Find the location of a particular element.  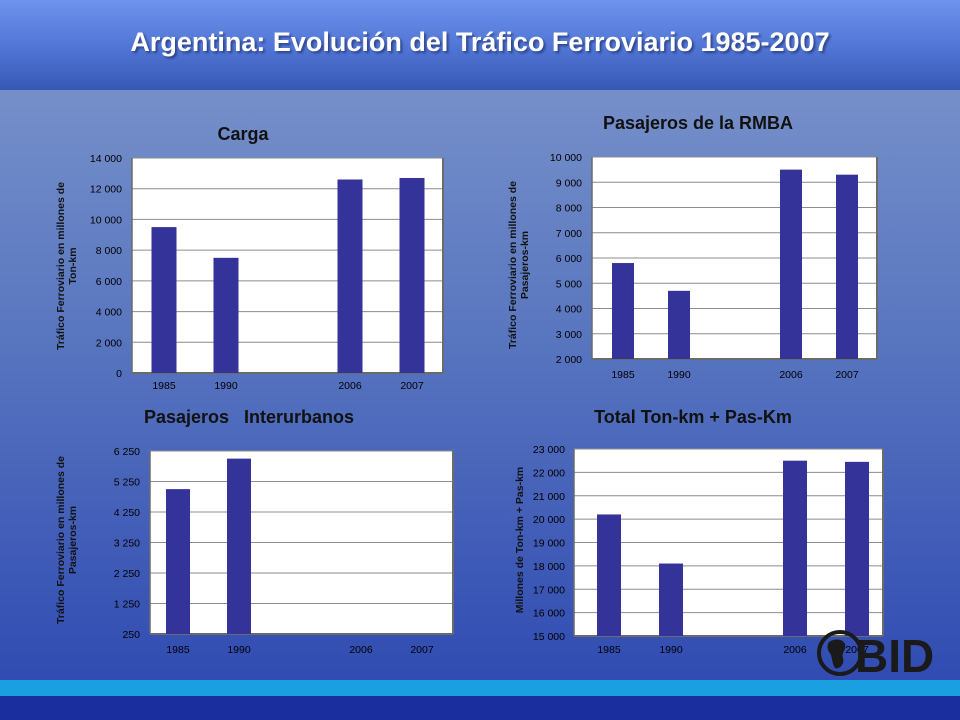

y-tick-label: 250 is located at coordinates (131, 635).